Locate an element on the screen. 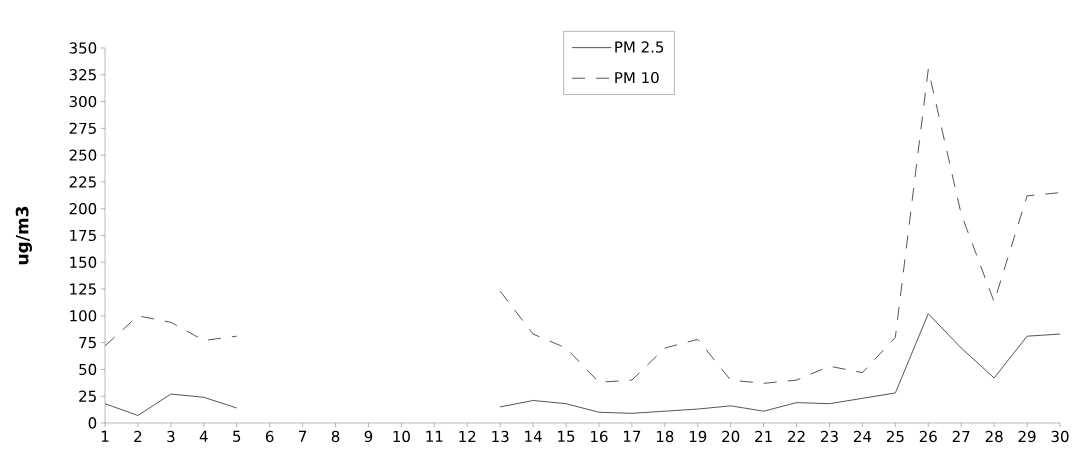 This screenshot has width=1075, height=473. x-tick-label: 19 is located at coordinates (698, 436).